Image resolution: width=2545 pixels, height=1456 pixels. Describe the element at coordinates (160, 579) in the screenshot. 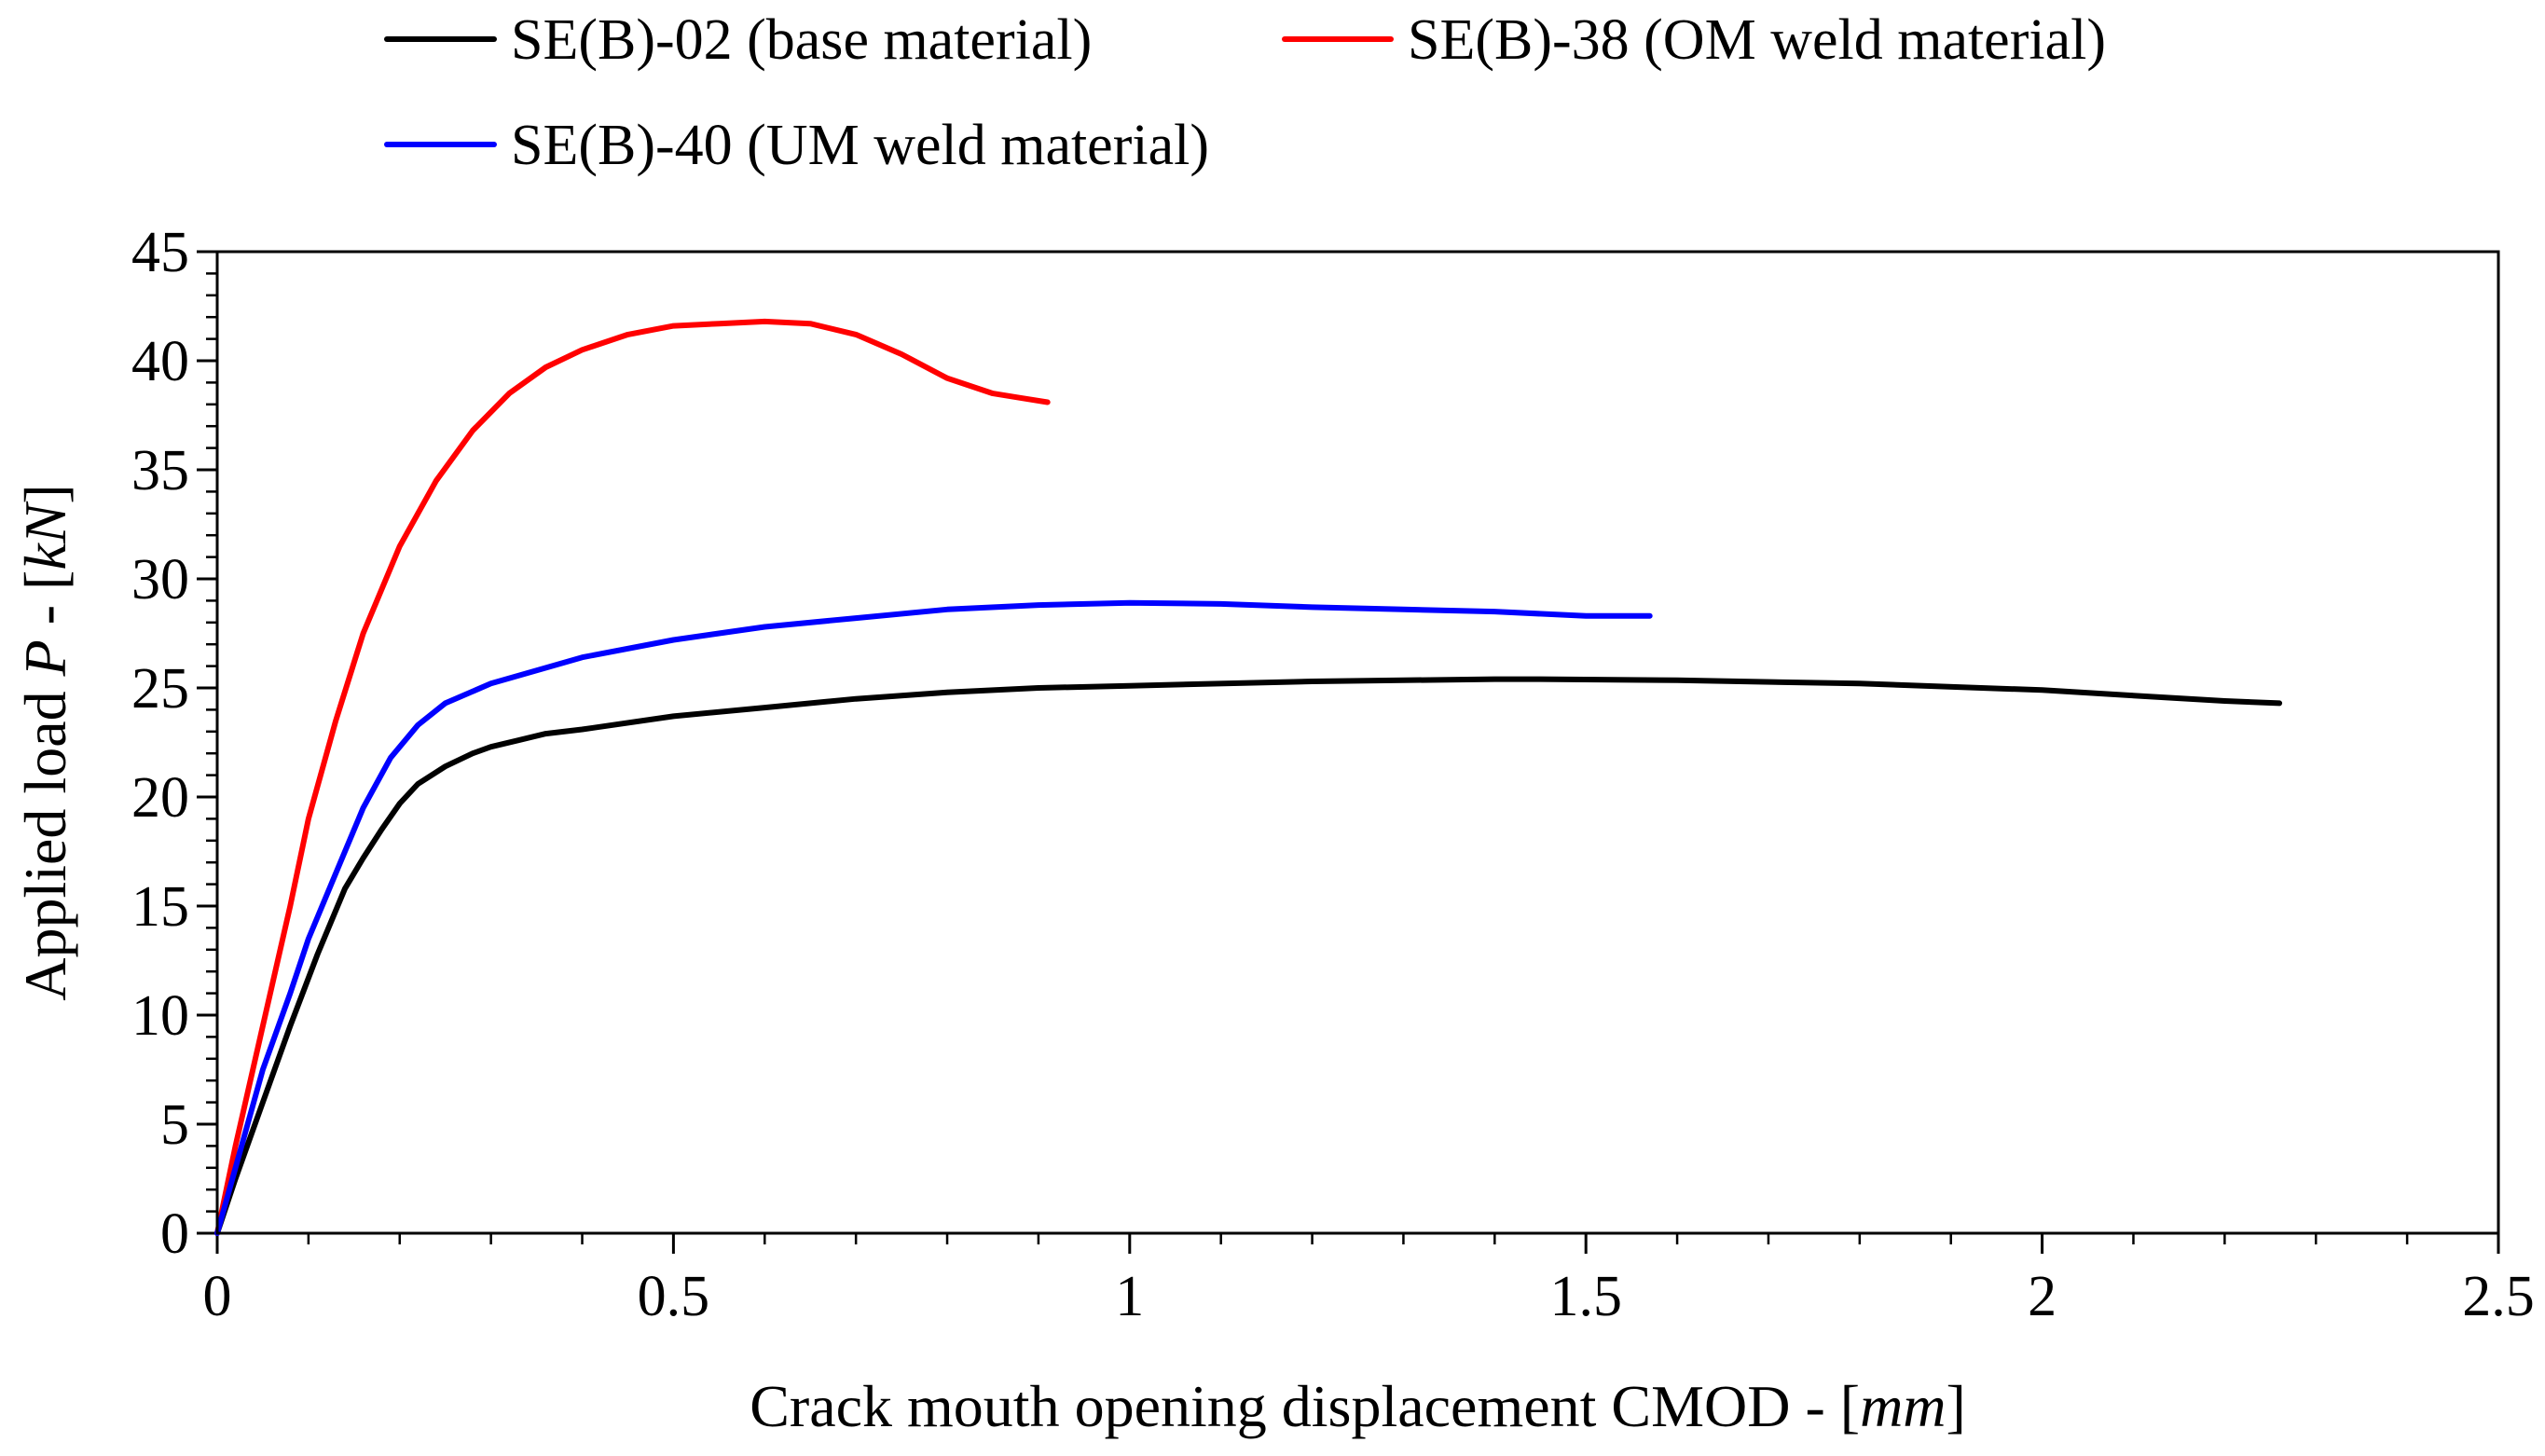

I see `y-tick-label: 30` at that location.